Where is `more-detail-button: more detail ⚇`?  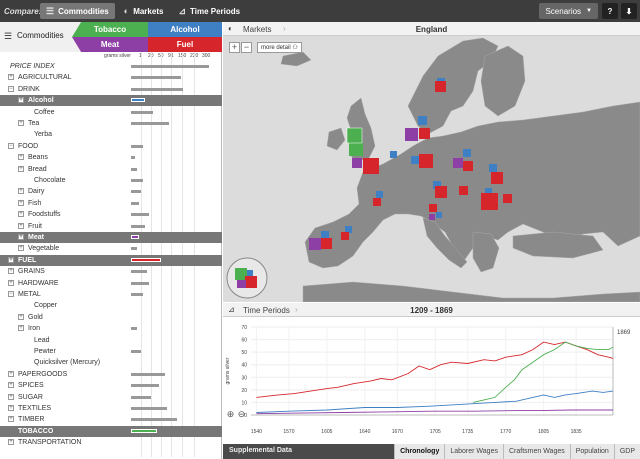
more-detail-button: more detail ⚇ is located at coordinates (279, 47).